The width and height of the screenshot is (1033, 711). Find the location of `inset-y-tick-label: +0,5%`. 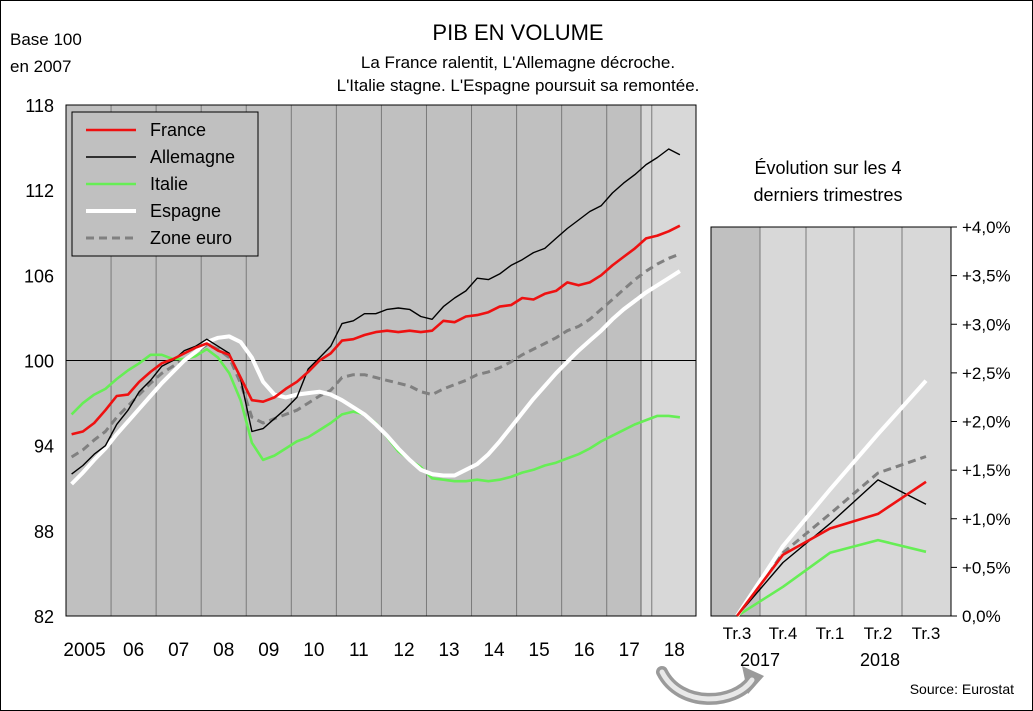

inset-y-tick-label: +0,5% is located at coordinates (986, 567).